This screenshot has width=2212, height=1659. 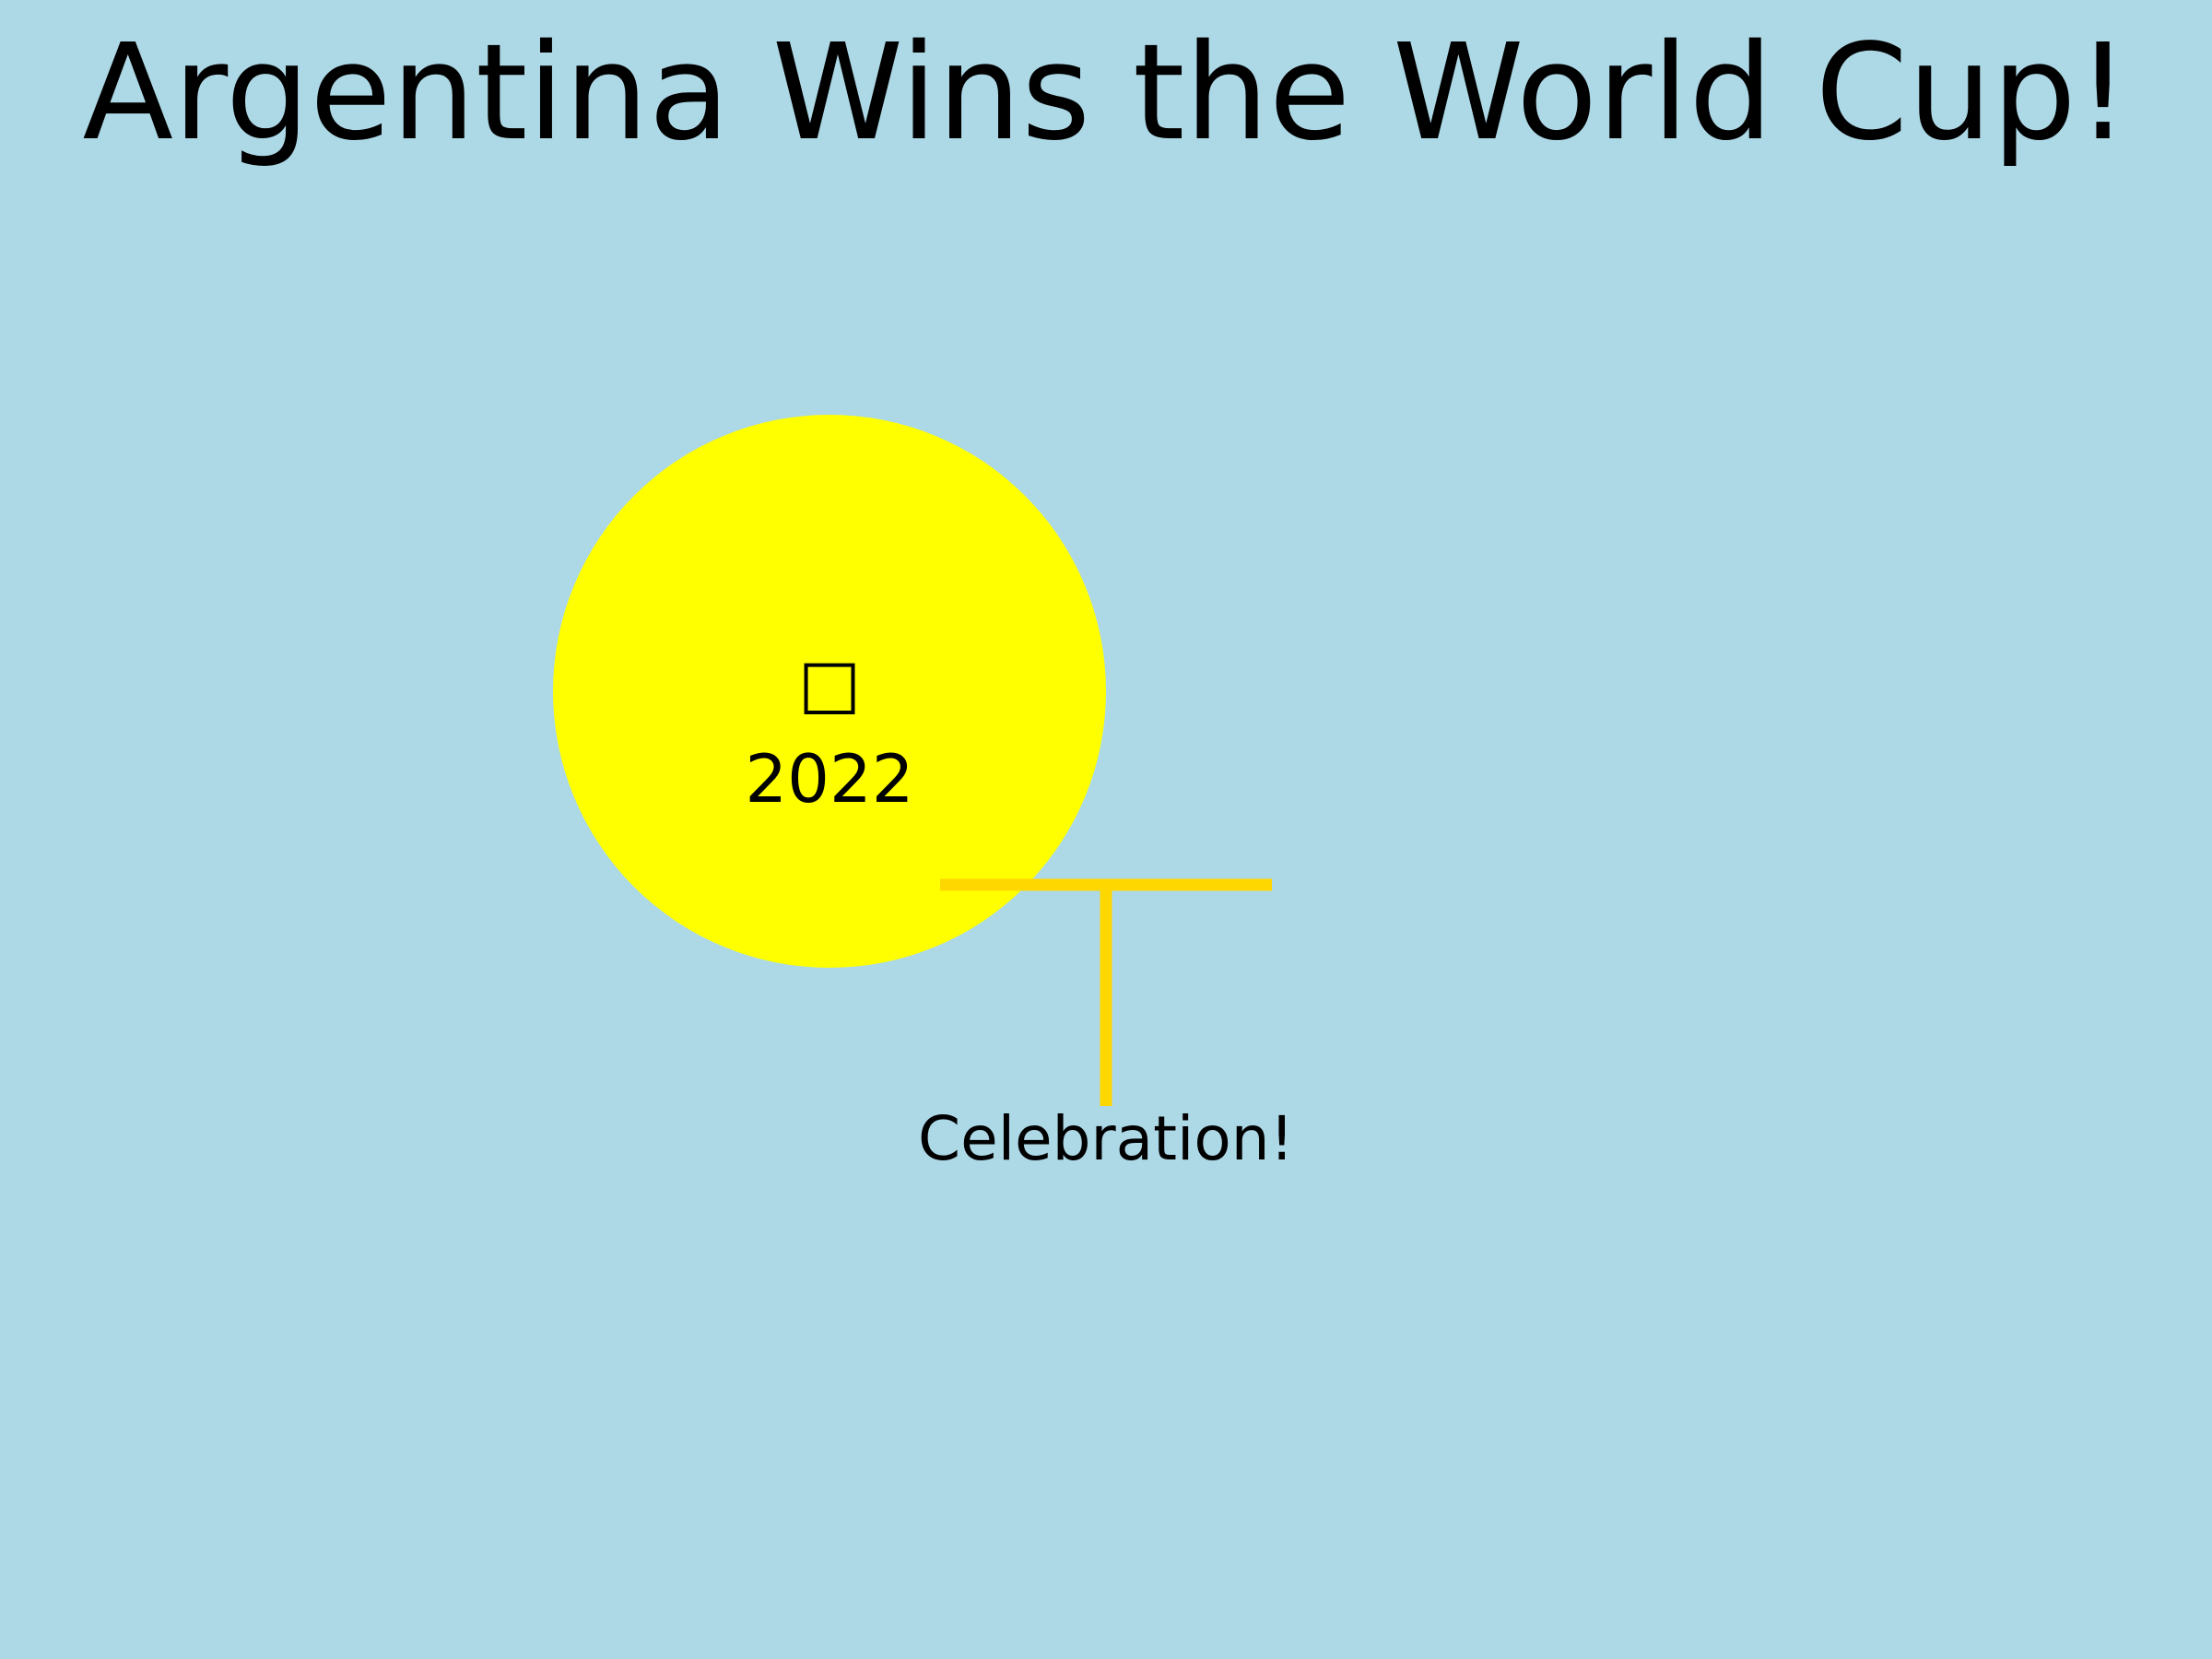 What do you see at coordinates (829, 779) in the screenshot?
I see `year-label: 2022` at bounding box center [829, 779].